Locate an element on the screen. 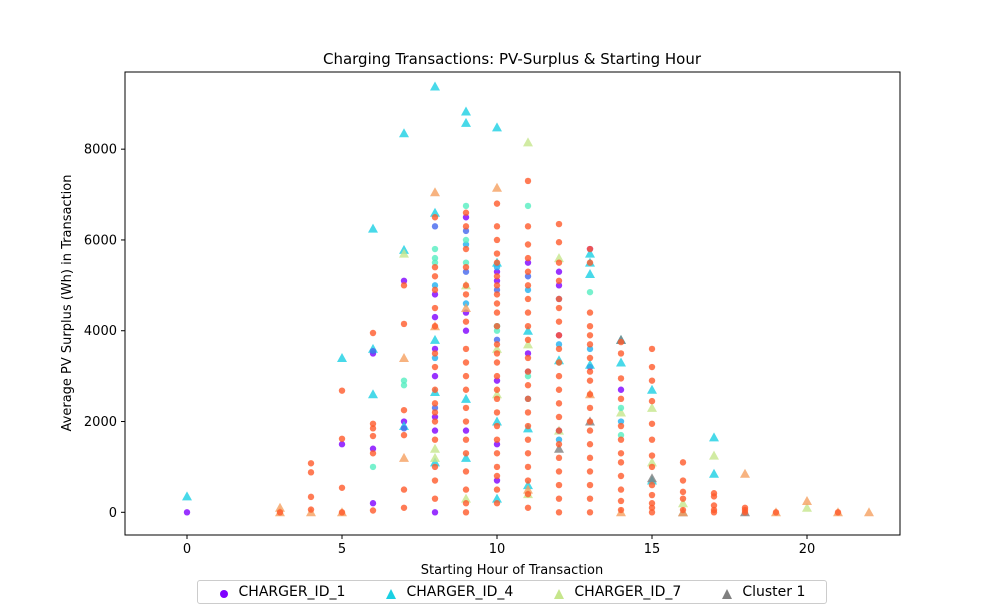 Image resolution: width=1000 pixels, height=604 pixels. legend-marker-triangle is located at coordinates (727, 593).